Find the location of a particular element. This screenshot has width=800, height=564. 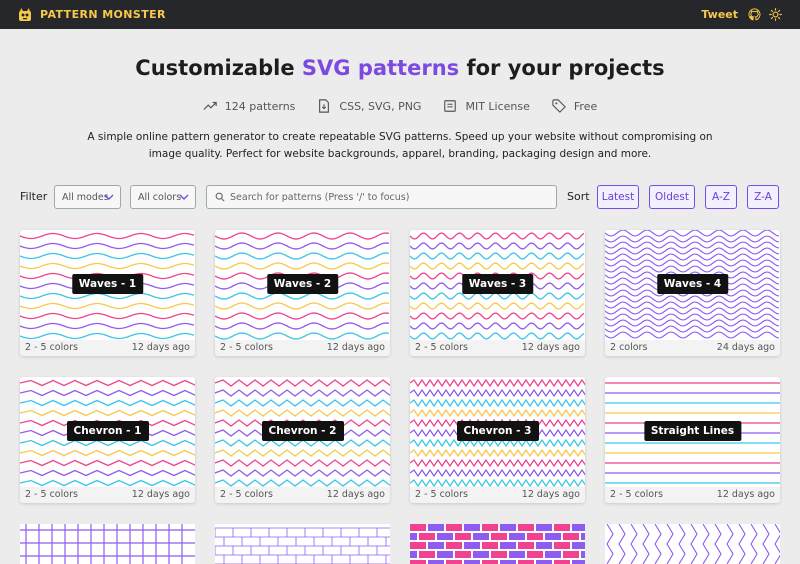

pattern-colors: 2 colors is located at coordinates (629, 347).